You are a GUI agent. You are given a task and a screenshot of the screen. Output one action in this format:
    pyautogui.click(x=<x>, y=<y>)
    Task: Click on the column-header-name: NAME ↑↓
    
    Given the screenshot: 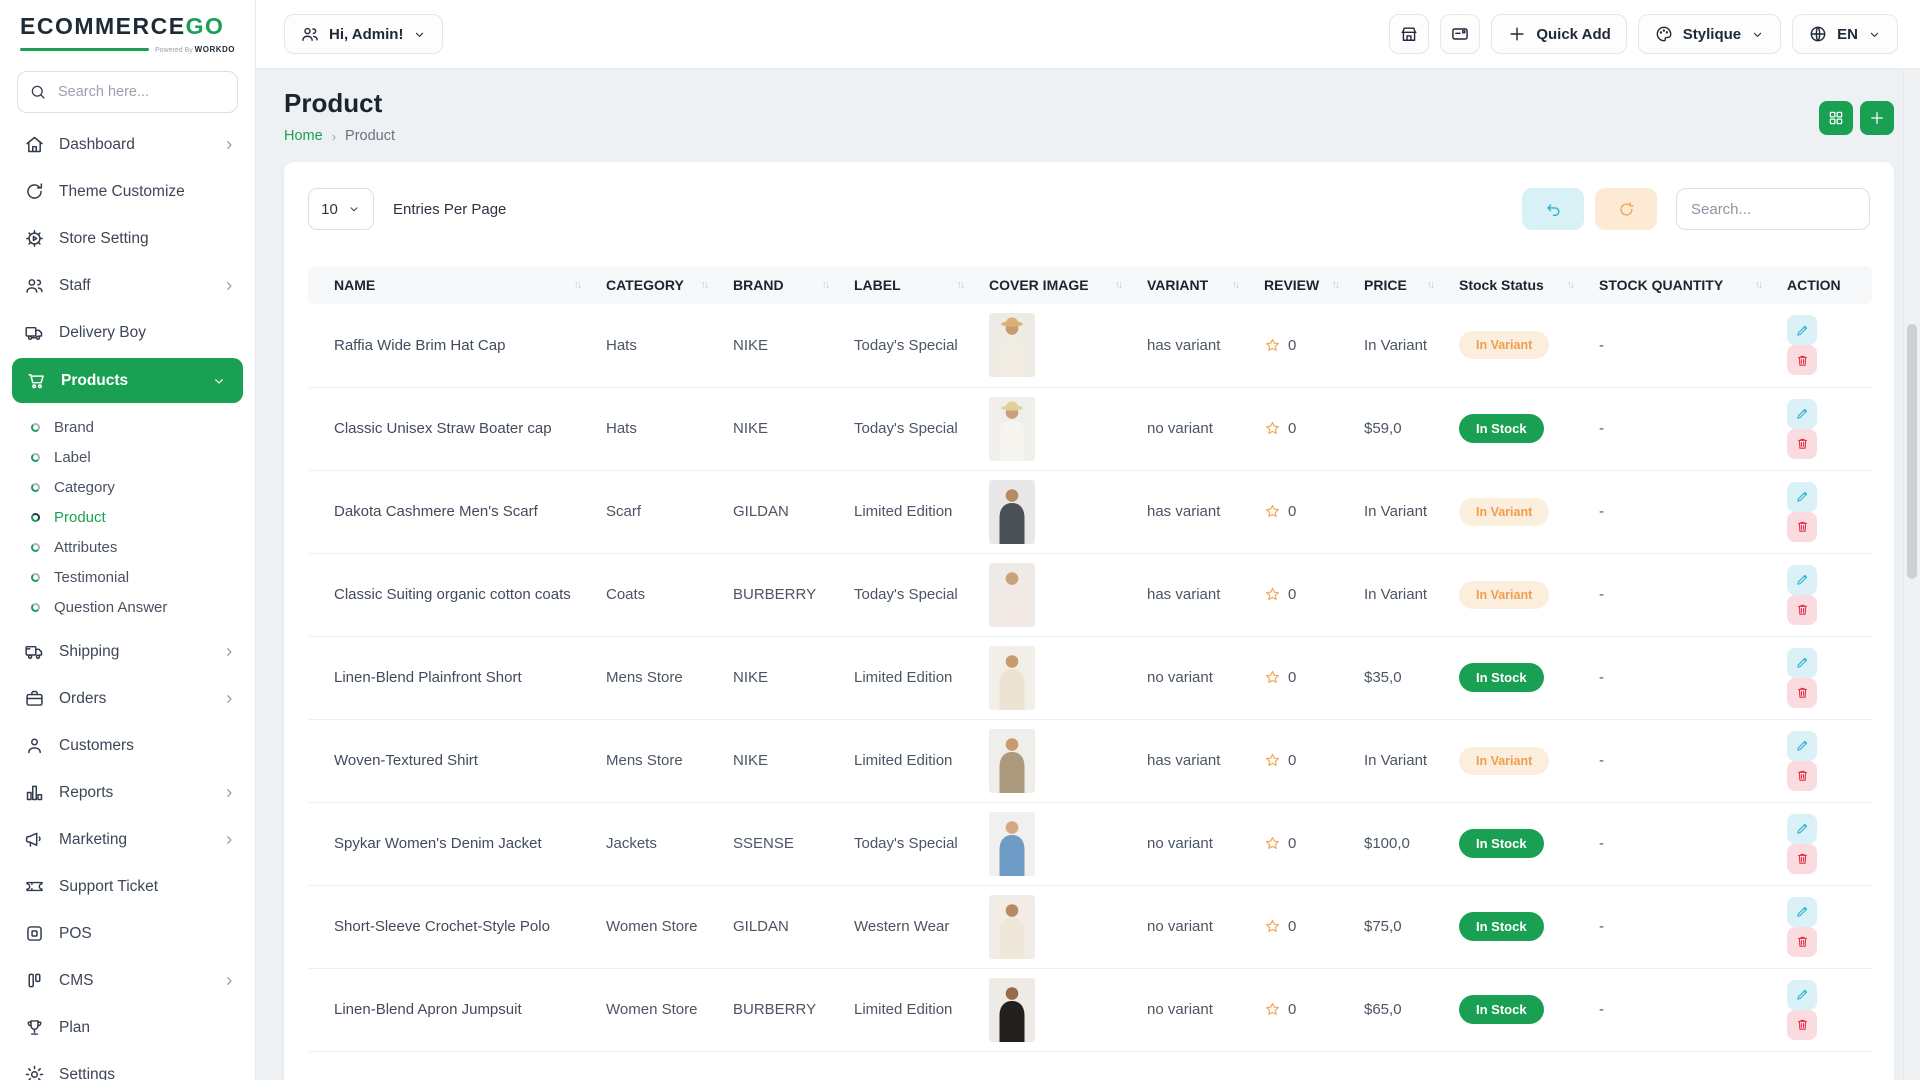 What is the action you would take?
    pyautogui.click(x=453, y=285)
    